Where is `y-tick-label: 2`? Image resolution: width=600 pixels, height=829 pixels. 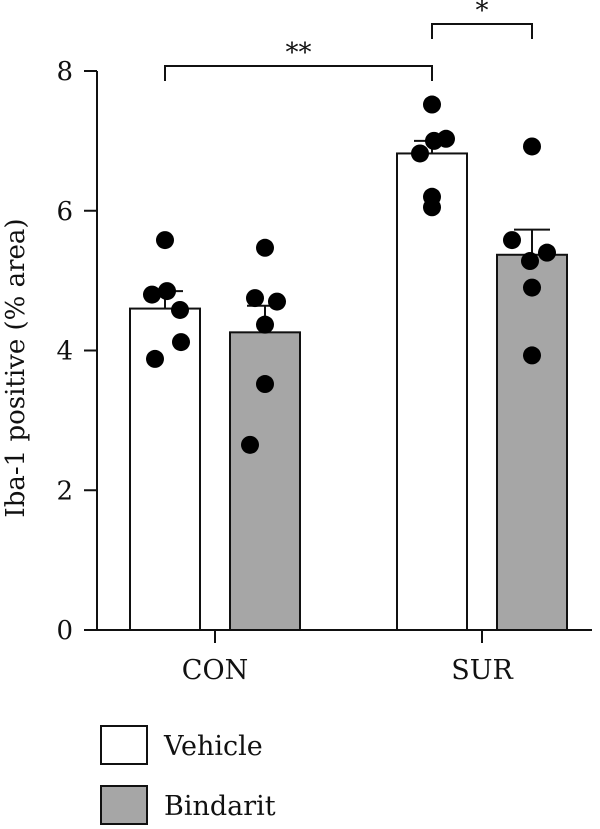
y-tick-label: 2 is located at coordinates (64, 491).